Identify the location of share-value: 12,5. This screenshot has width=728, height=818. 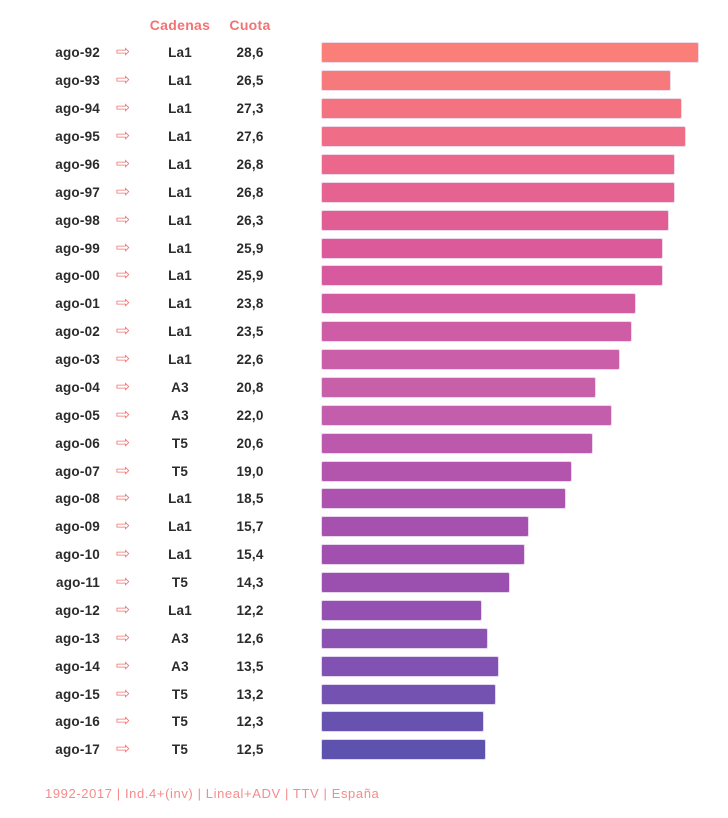
(250, 750).